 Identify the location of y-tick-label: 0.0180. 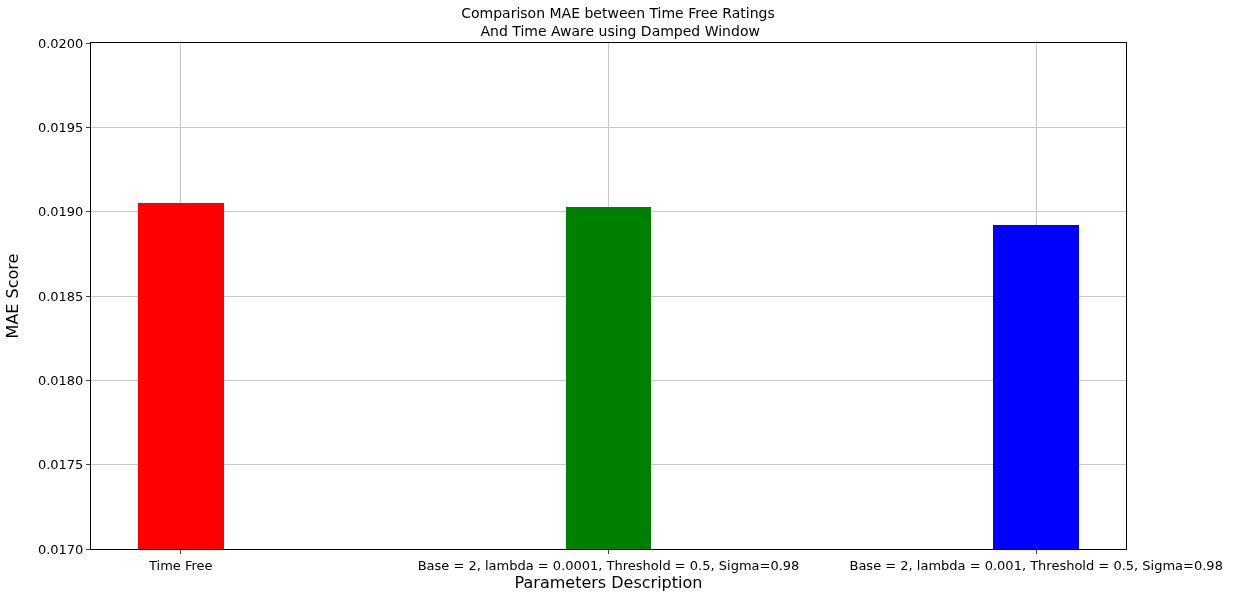
(60, 380).